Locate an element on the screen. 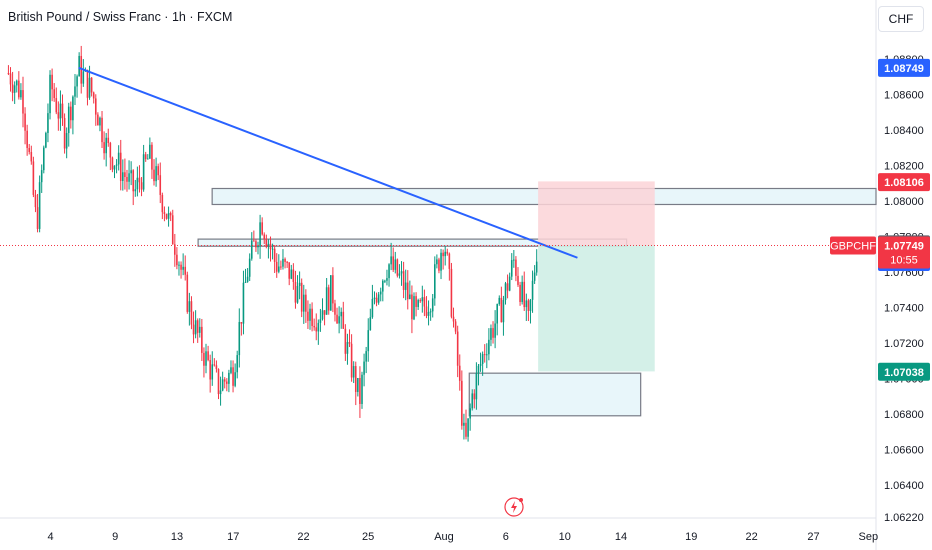 Image resolution: width=932 pixels, height=550 pixels. price-label-badge is located at coordinates (904, 182).